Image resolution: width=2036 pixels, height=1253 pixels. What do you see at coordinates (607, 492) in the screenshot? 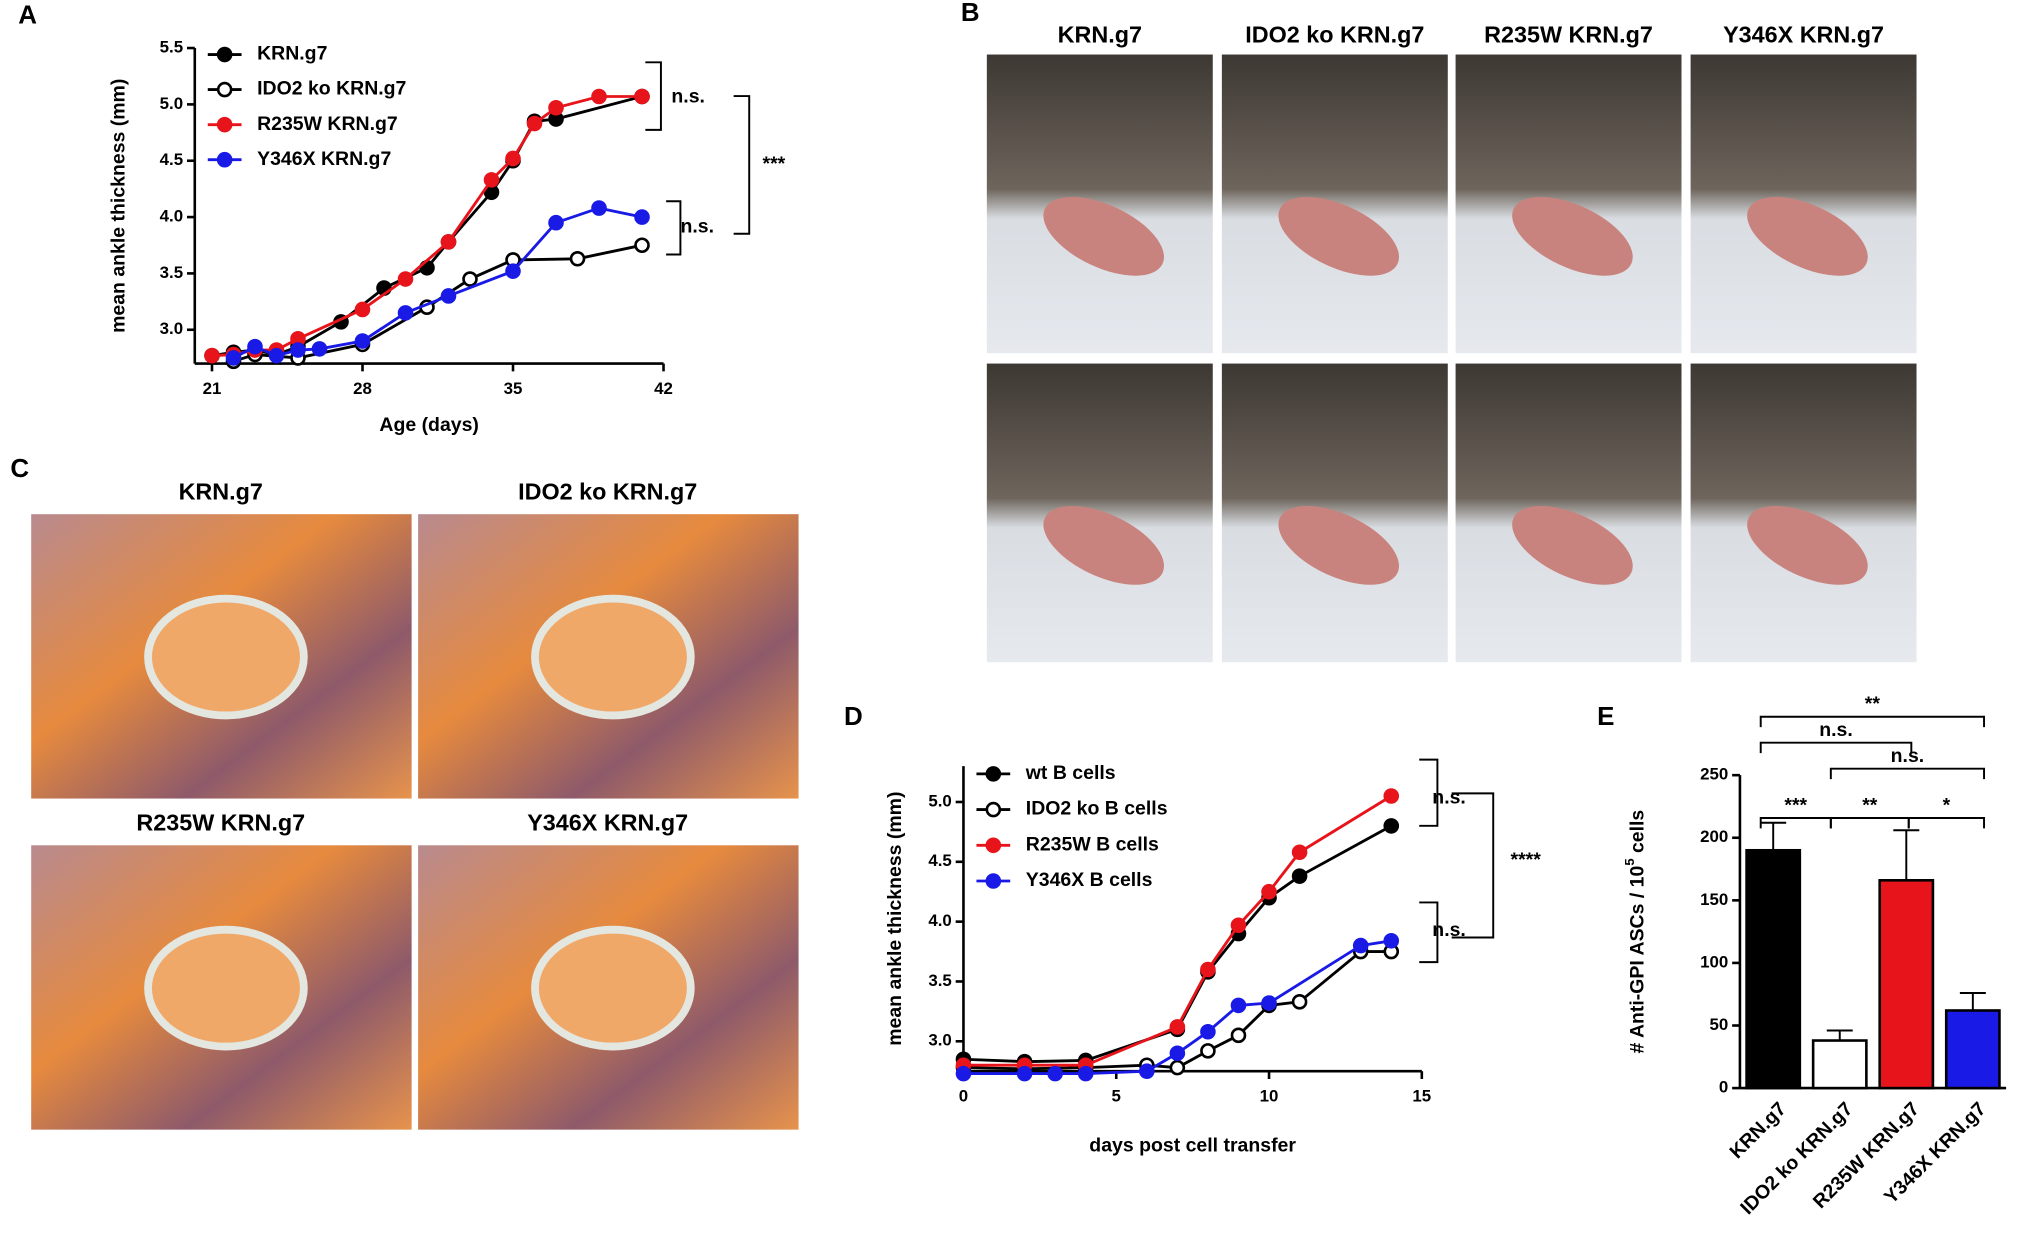
I see `histology-label: IDO2 ko KRN.g7` at bounding box center [607, 492].